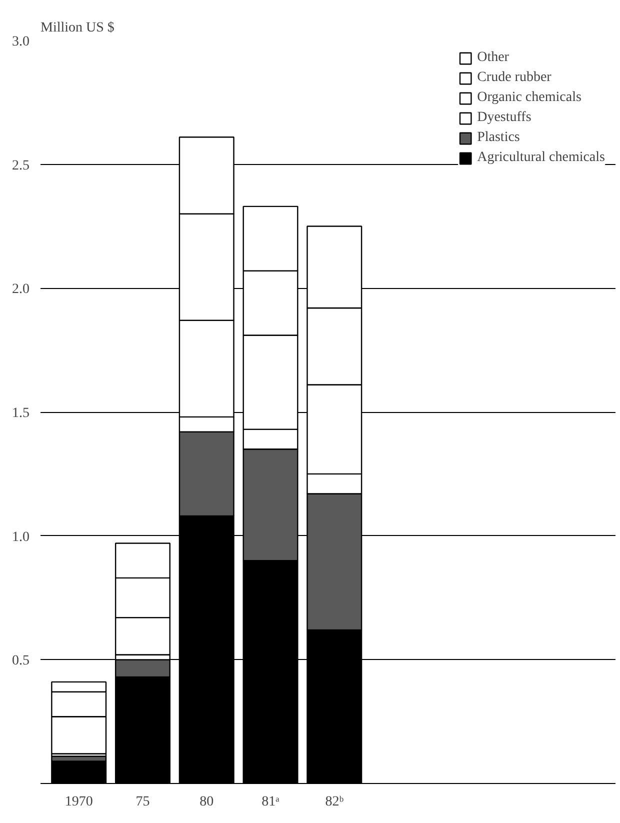 This screenshot has height=823, width=620. Describe the element at coordinates (529, 98) in the screenshot. I see `legend-label: Organic chemicals` at that location.